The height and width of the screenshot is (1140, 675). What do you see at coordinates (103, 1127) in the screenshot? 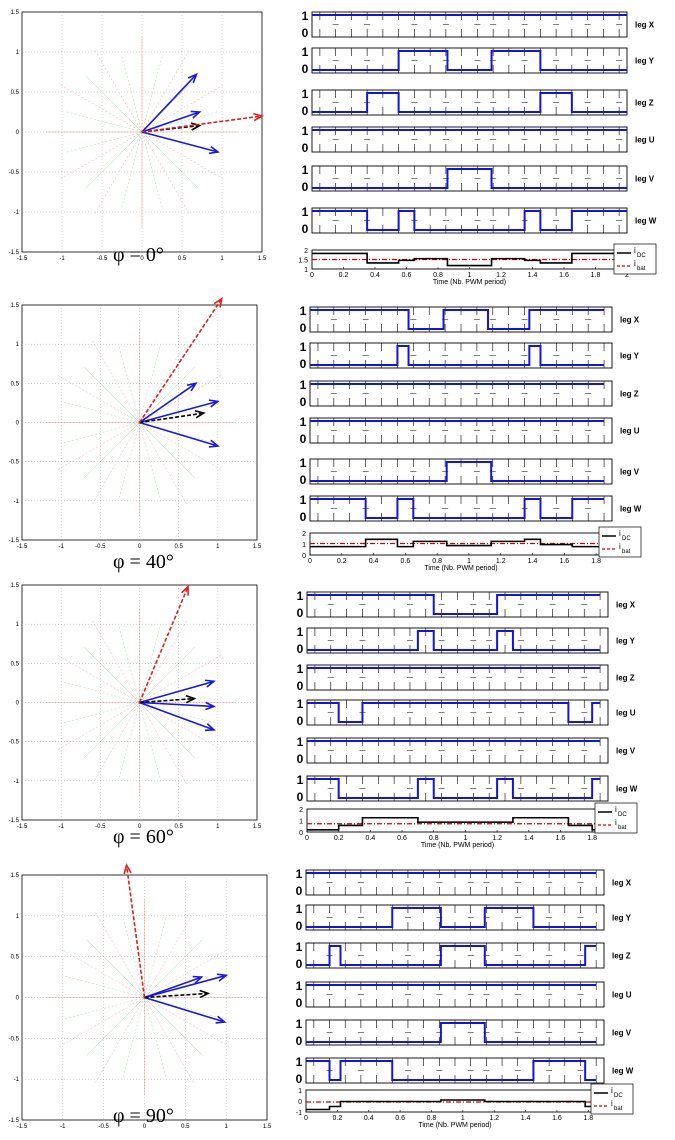
I see `vector-x-tick-label: -0.5` at bounding box center [103, 1127].